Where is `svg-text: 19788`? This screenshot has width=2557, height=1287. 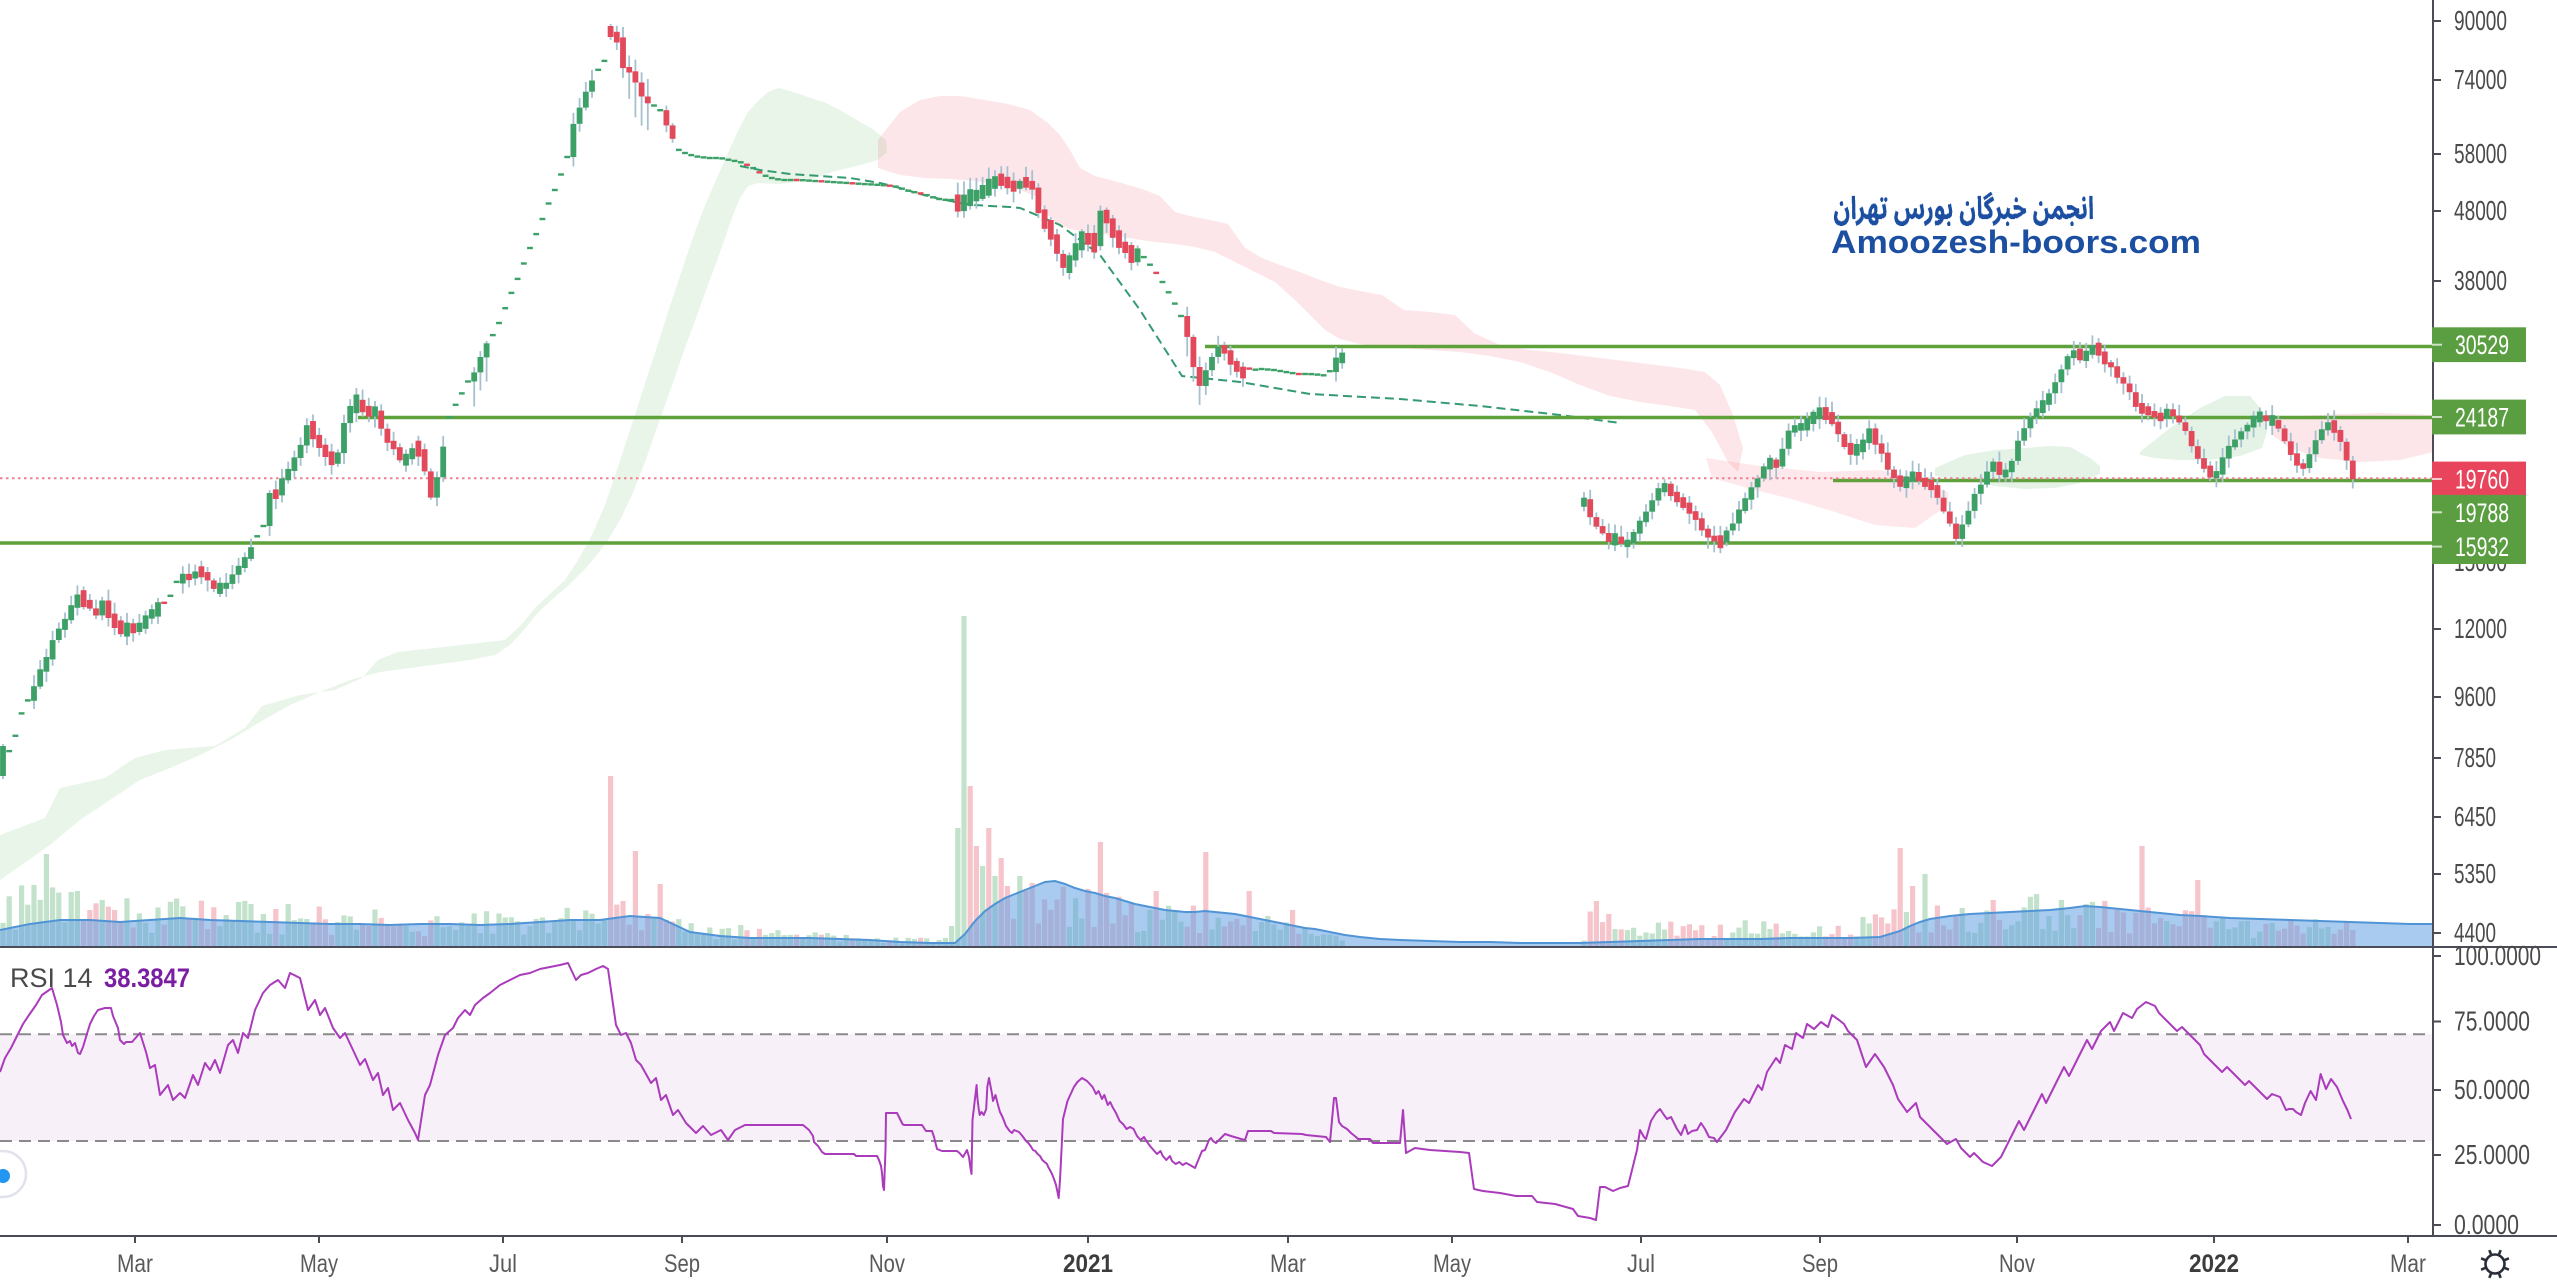
svg-text: 19788 is located at coordinates (2482, 513).